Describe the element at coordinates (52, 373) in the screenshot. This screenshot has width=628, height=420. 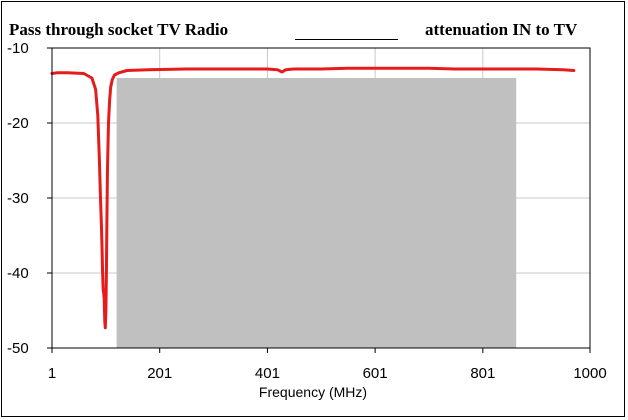
I see `x-tick-label: 1` at that location.